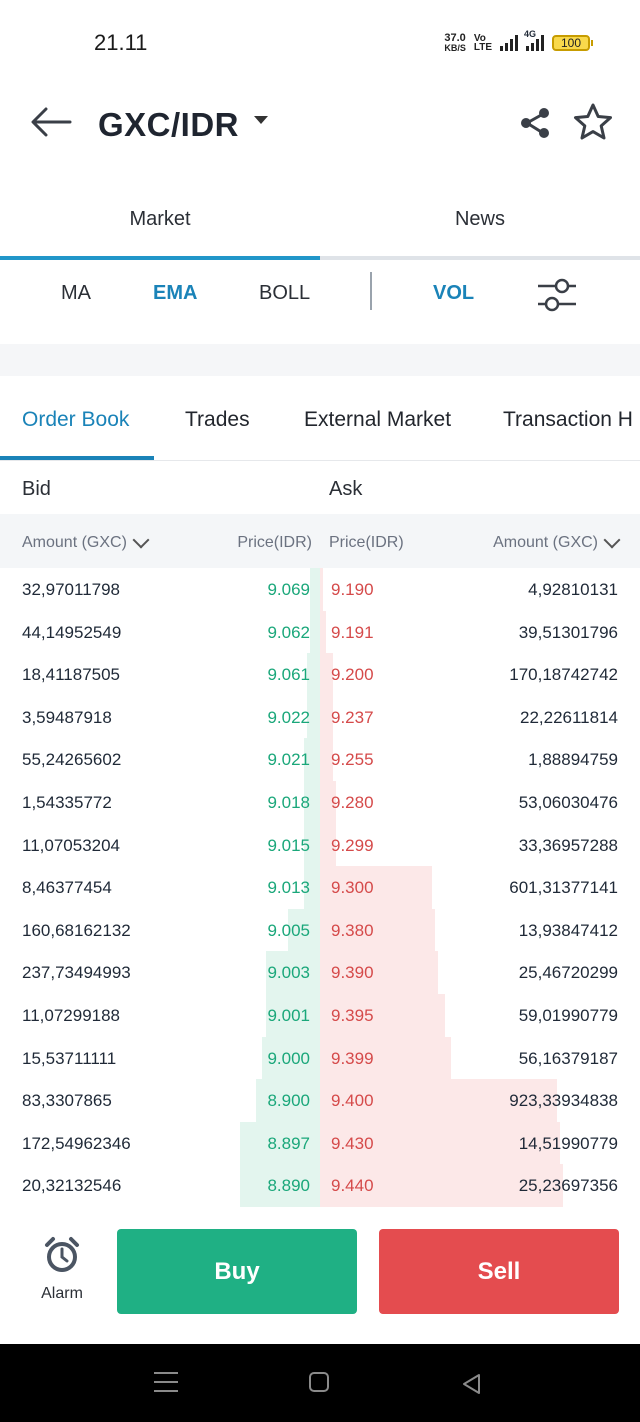 The width and height of the screenshot is (640, 1422). I want to click on indicator-vol: VOL, so click(454, 293).